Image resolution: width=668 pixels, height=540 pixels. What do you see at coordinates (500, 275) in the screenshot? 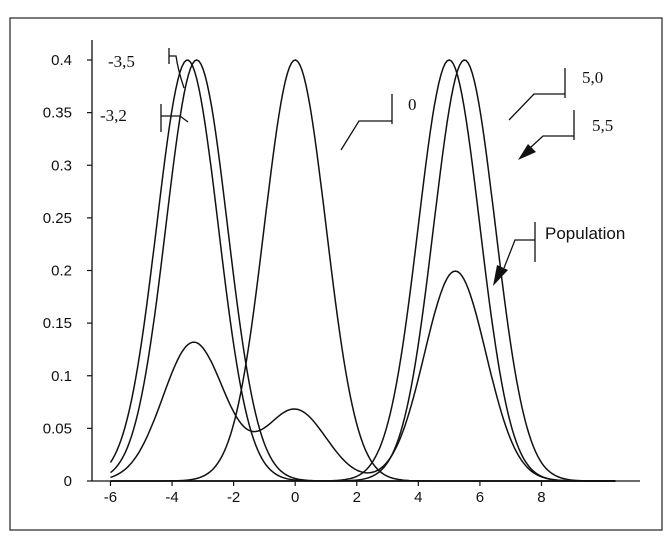
I see `arrowhead-population` at bounding box center [500, 275].